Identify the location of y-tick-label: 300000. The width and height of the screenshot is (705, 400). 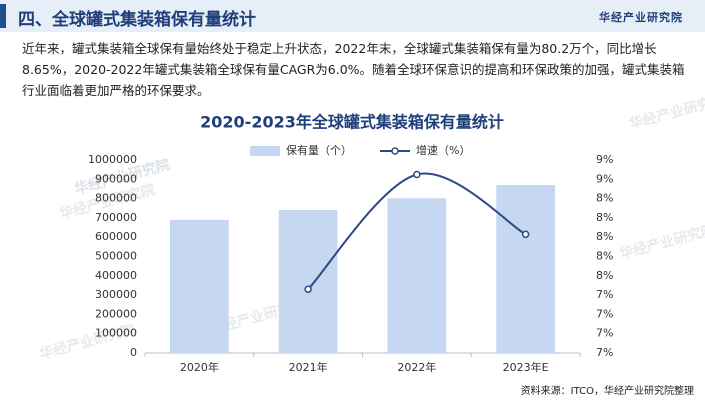
(116, 294).